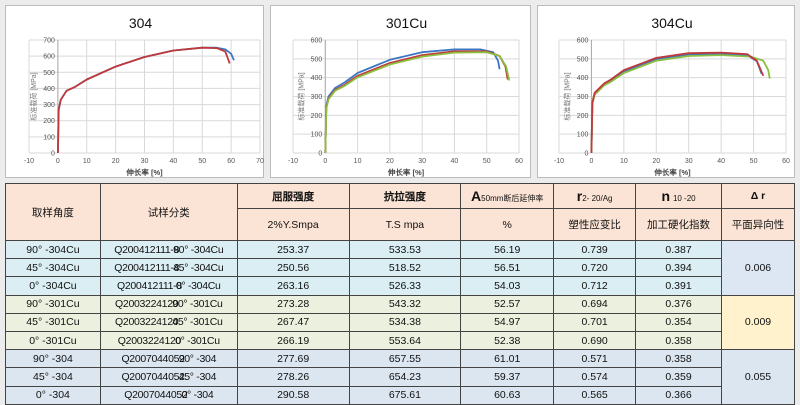 The image size is (800, 405). What do you see at coordinates (53, 377) in the screenshot?
I see `cell-angle: 45° -304` at bounding box center [53, 377].